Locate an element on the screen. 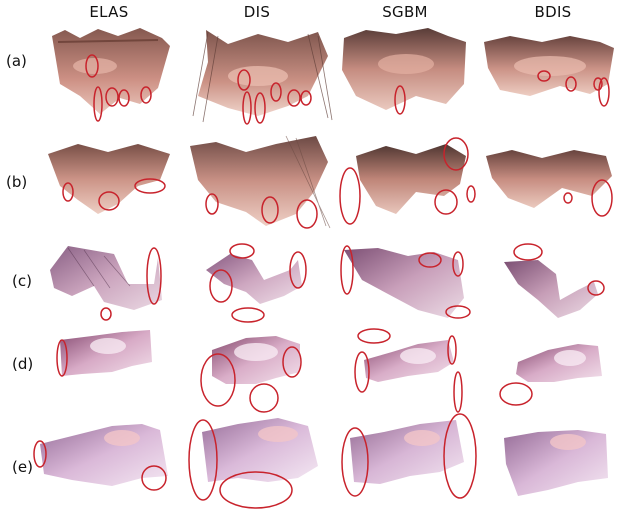 The height and width of the screenshot is (520, 630). row-label-a: (a) is located at coordinates (16, 61).